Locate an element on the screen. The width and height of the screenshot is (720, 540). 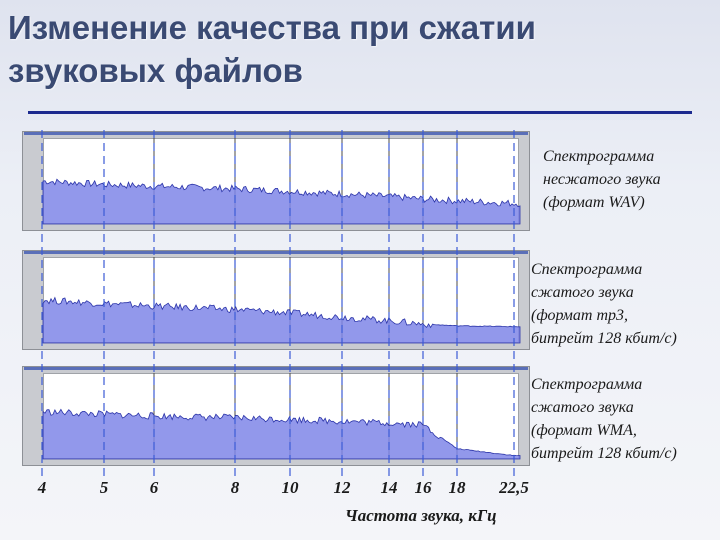
x-tick-label-8: 8 is located at coordinates (235, 487).